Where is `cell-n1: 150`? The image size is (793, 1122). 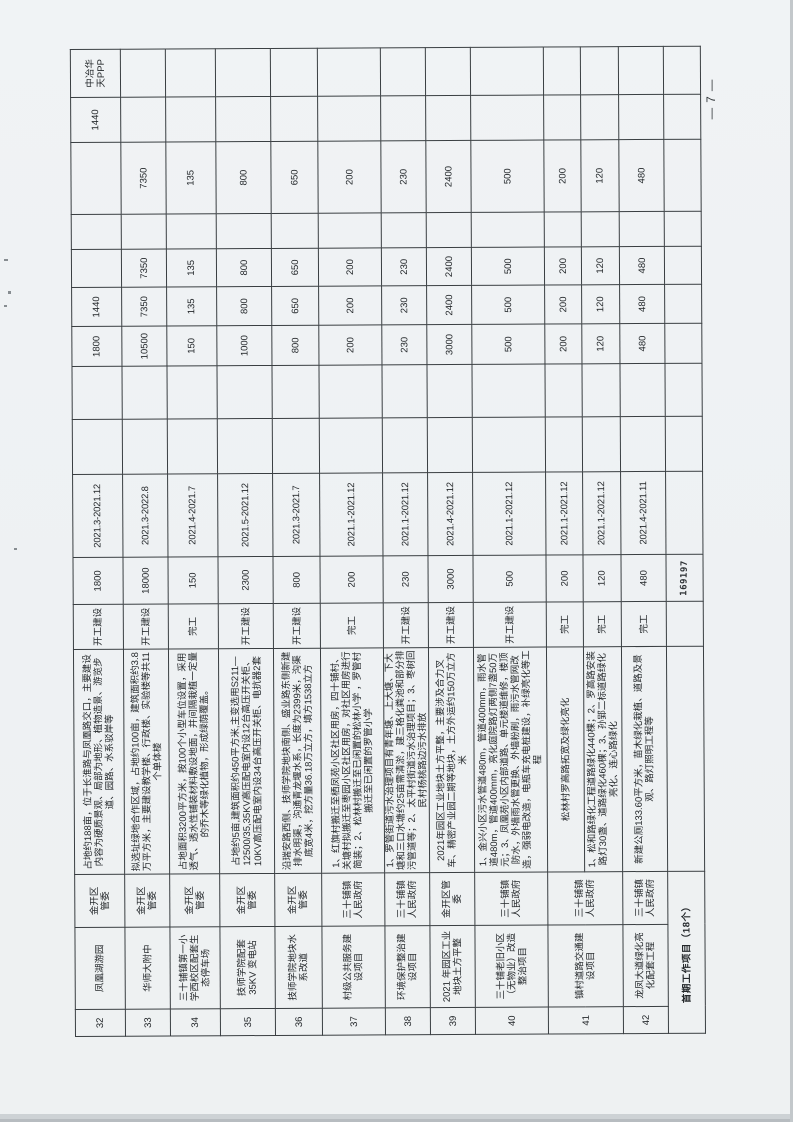
cell-n1: 150 is located at coordinates (191, 346).